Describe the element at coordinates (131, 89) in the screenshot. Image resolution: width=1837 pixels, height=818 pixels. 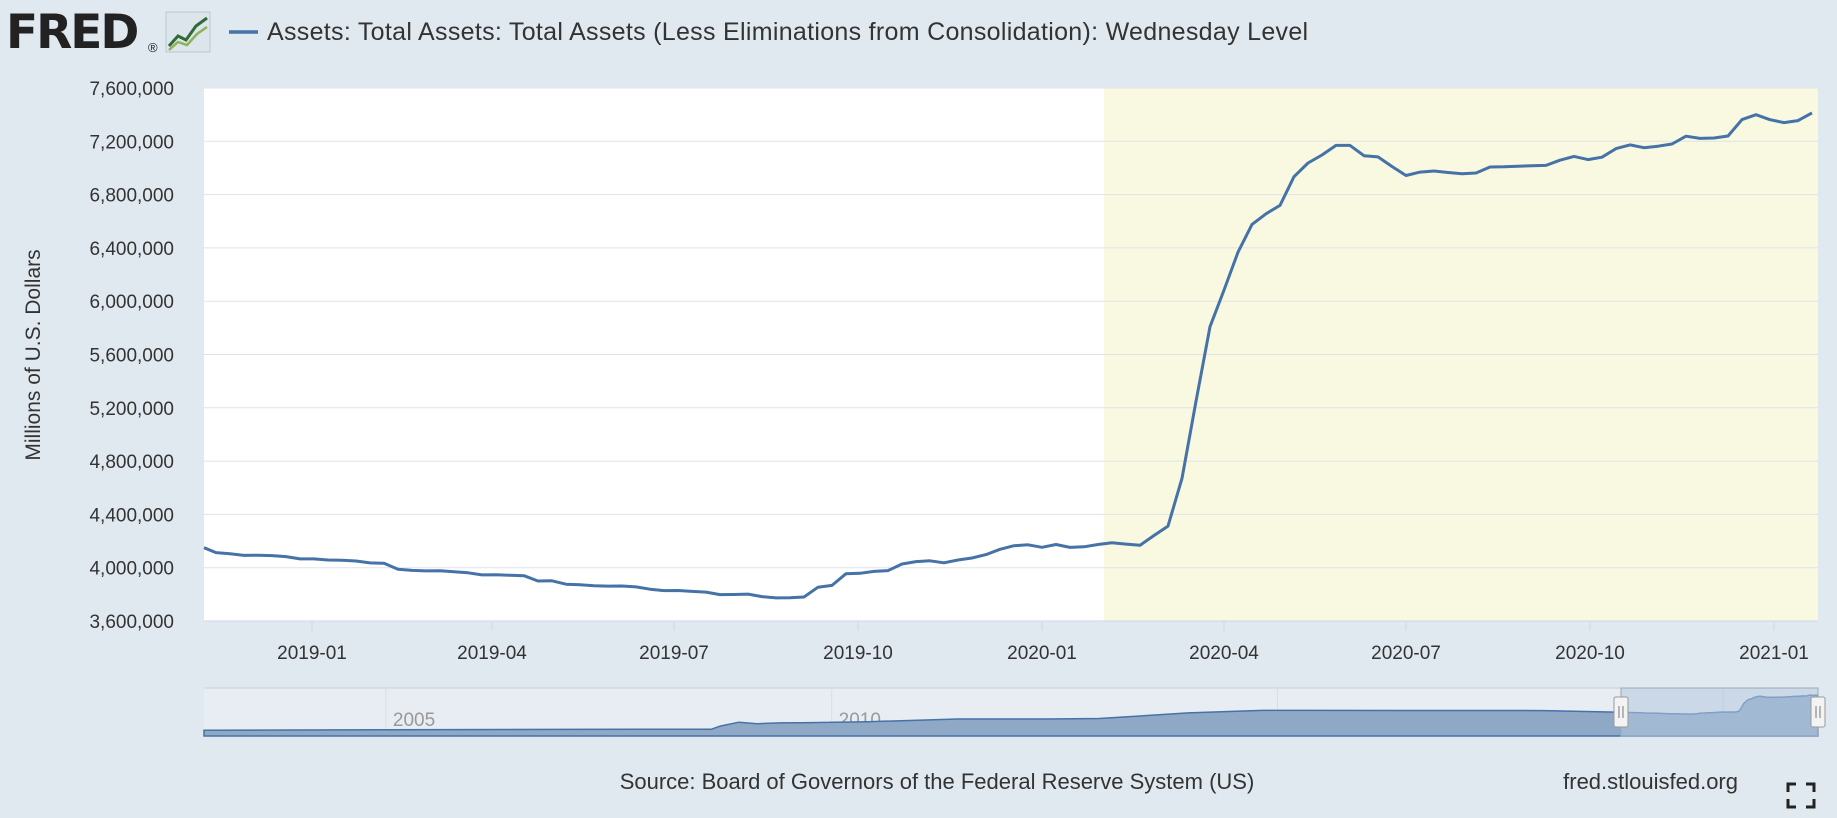
I see `y-tick-label: 7,600,000` at that location.